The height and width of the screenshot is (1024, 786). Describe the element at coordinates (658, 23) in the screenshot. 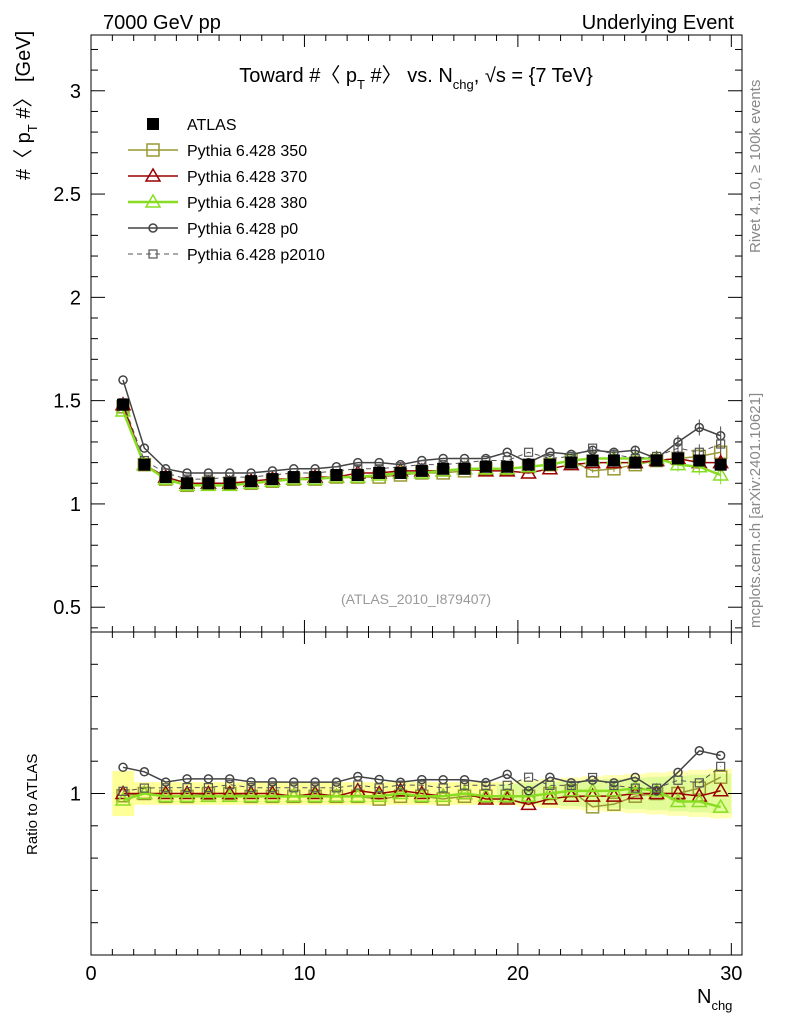

I see `header-right: Underlying Event` at that location.